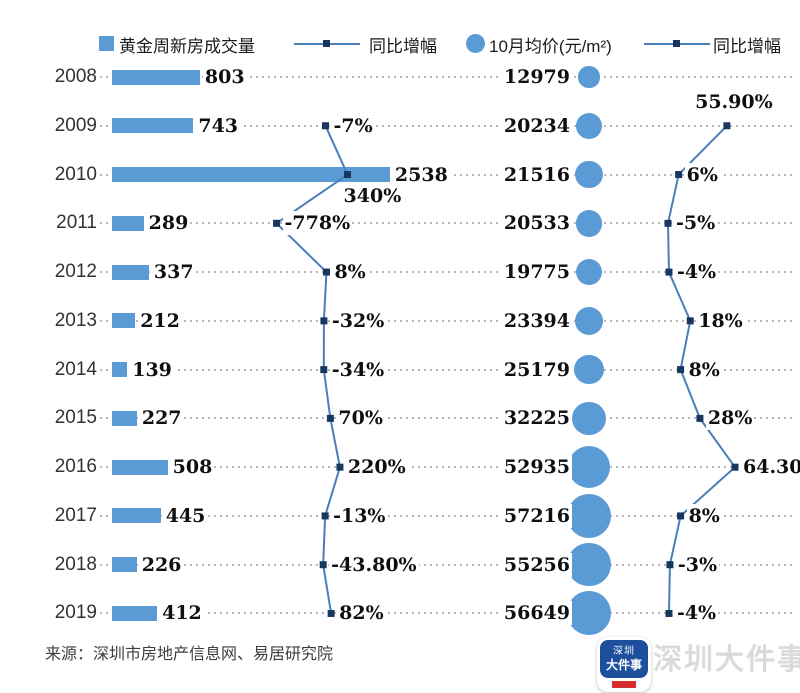 This screenshot has width=800, height=693. I want to click on price-value-label: 20234, so click(536, 125).